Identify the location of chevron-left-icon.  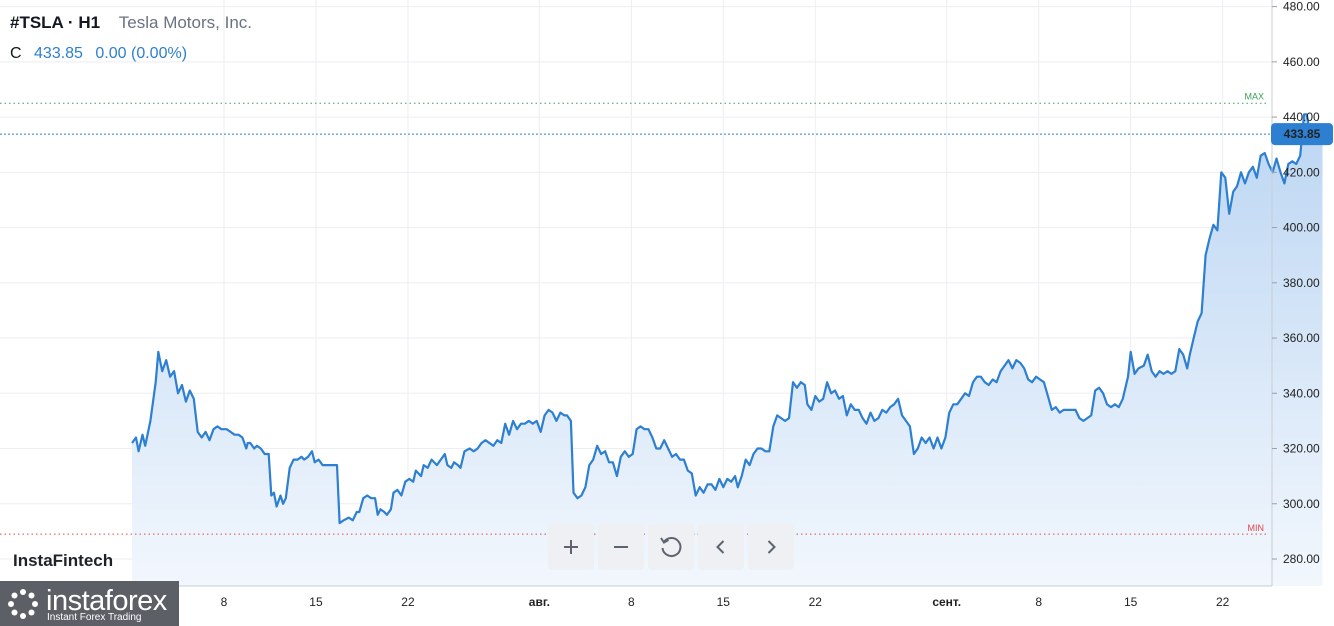
(720, 547).